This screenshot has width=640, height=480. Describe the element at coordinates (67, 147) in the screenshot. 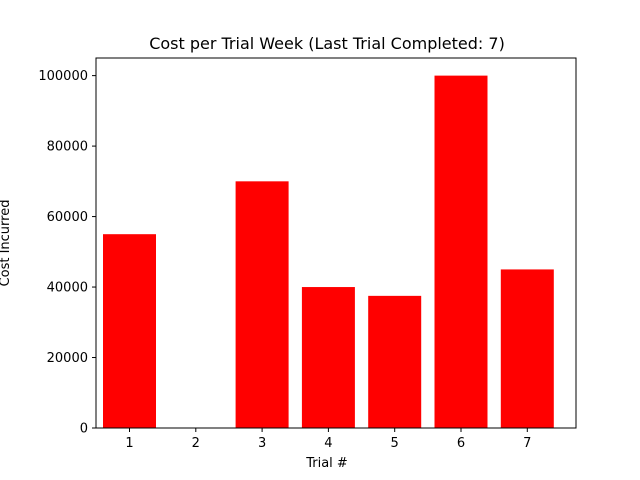

I see `y-tick-label: 80000` at that location.